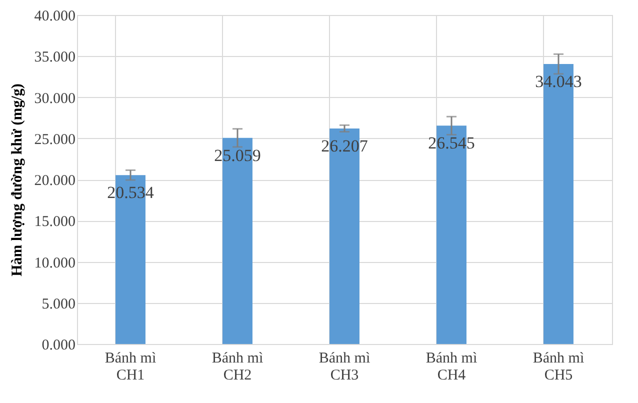 Image resolution: width=638 pixels, height=403 pixels. I want to click on y-tick-label: 0.000, so click(59, 346).